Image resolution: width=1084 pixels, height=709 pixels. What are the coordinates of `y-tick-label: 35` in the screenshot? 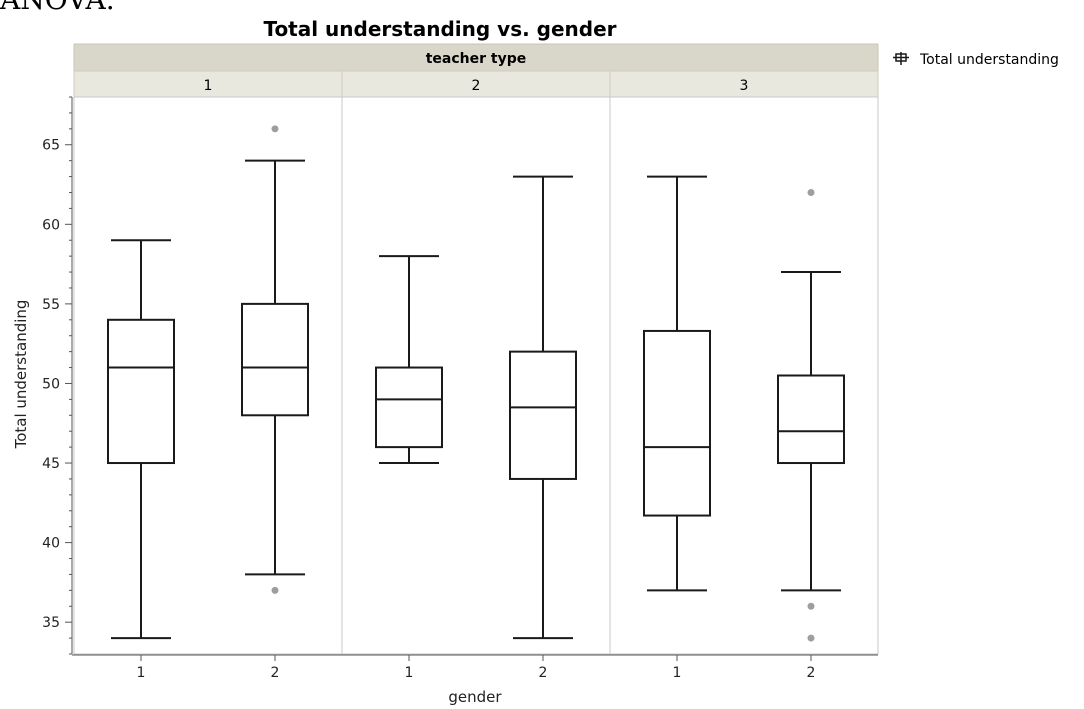 It's located at (51, 623).